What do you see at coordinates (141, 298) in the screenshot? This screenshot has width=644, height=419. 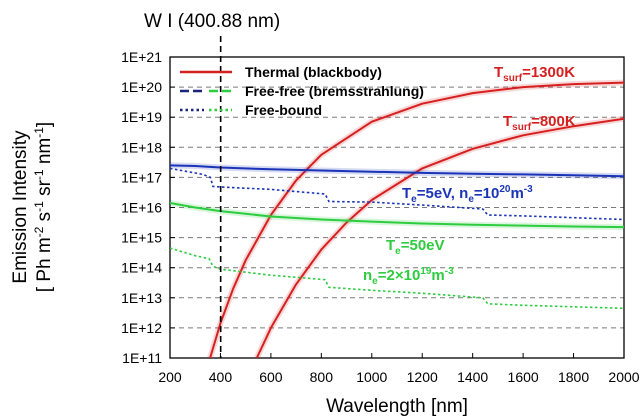 I see `y-tick-label: 1E+13` at bounding box center [141, 298].